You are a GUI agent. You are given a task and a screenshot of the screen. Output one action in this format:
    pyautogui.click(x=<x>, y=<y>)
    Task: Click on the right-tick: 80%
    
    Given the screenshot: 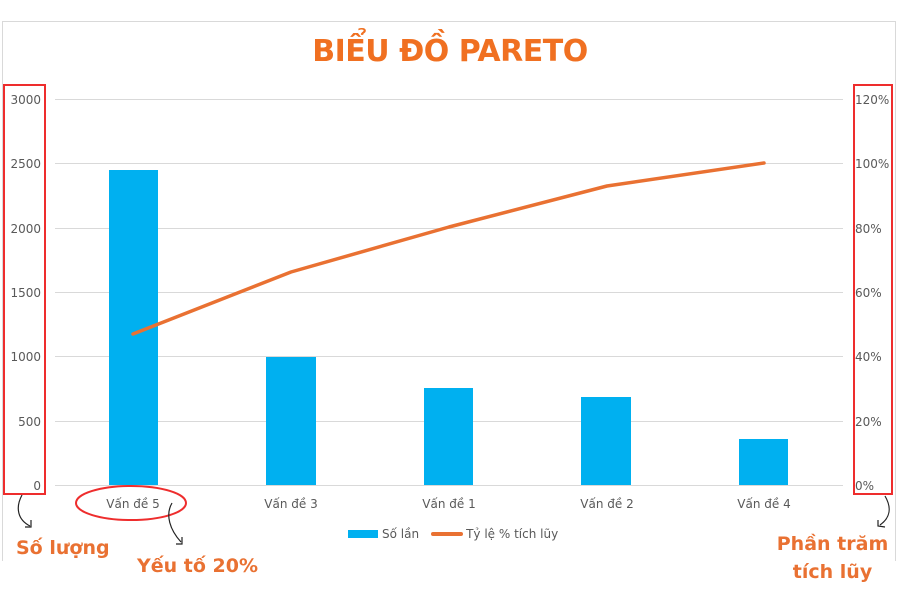 What is the action you would take?
    pyautogui.click(x=868, y=229)
    